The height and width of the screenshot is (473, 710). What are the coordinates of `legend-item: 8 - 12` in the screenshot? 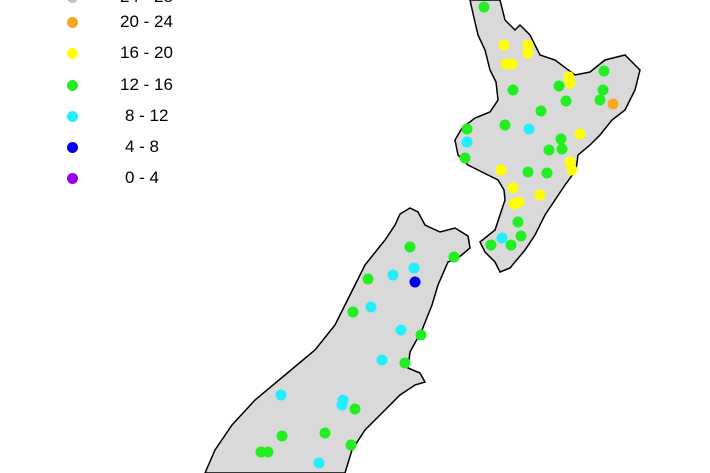 It's located at (125, 116).